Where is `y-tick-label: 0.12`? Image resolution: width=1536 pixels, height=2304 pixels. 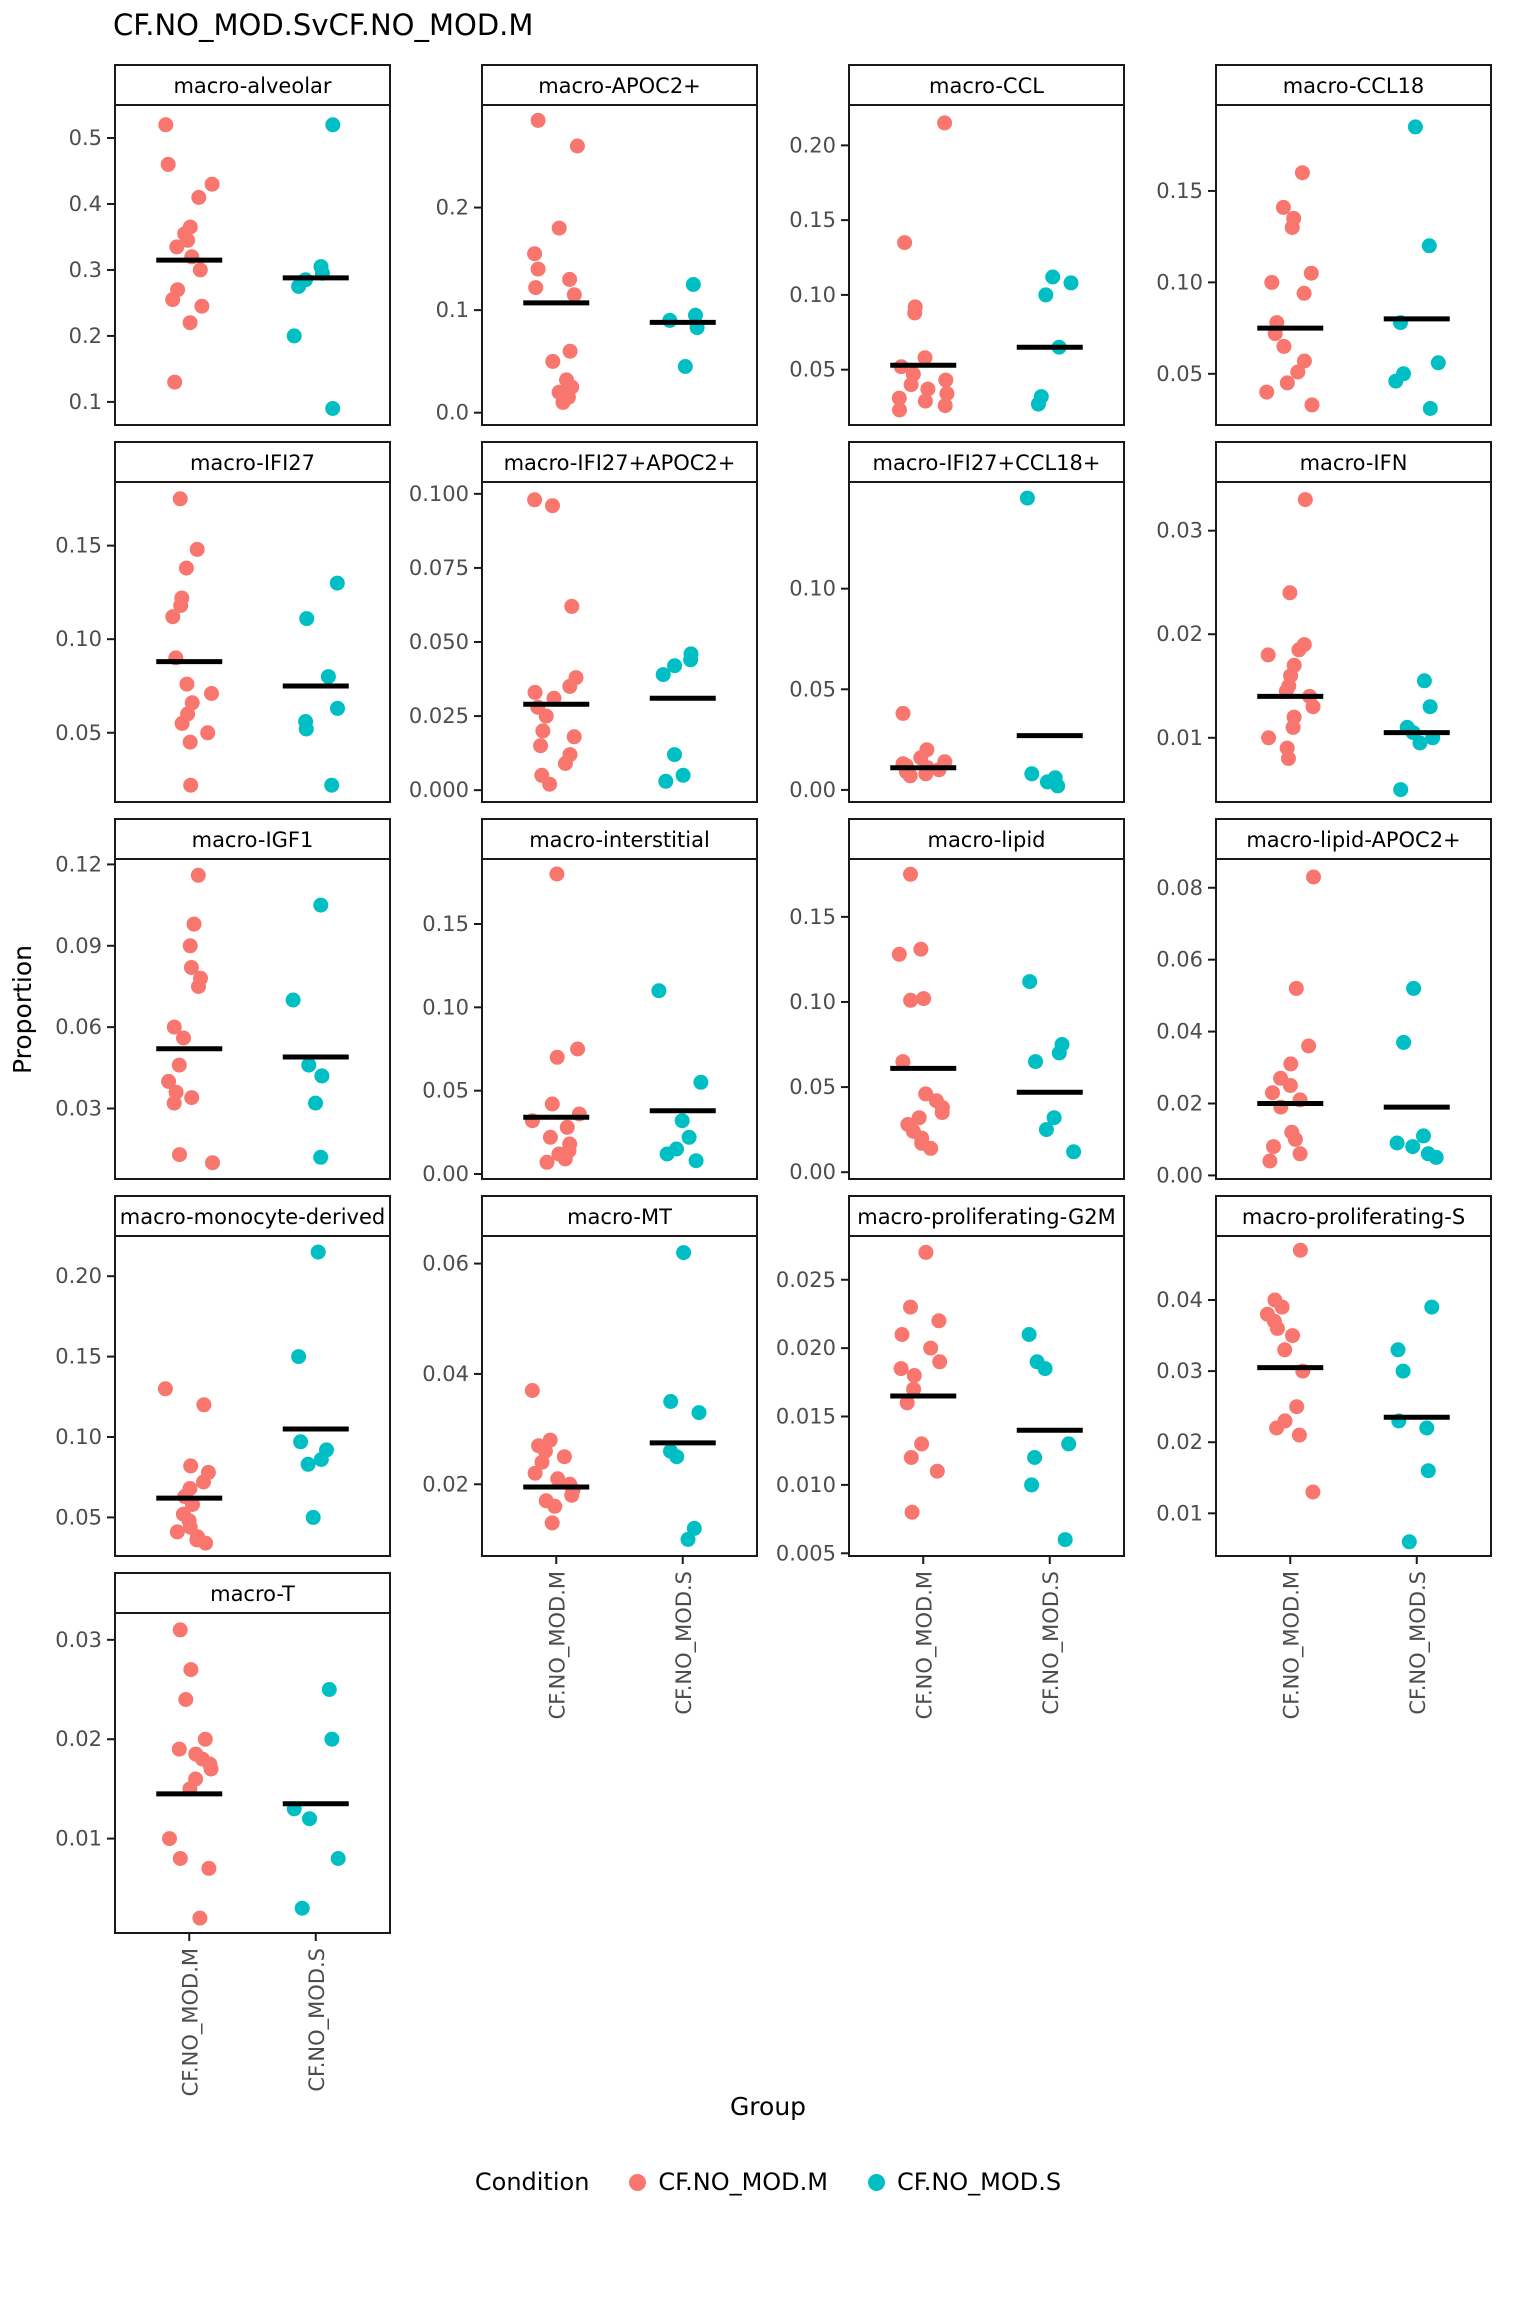
y-tick-label: 0.12 is located at coordinates (78, 864).